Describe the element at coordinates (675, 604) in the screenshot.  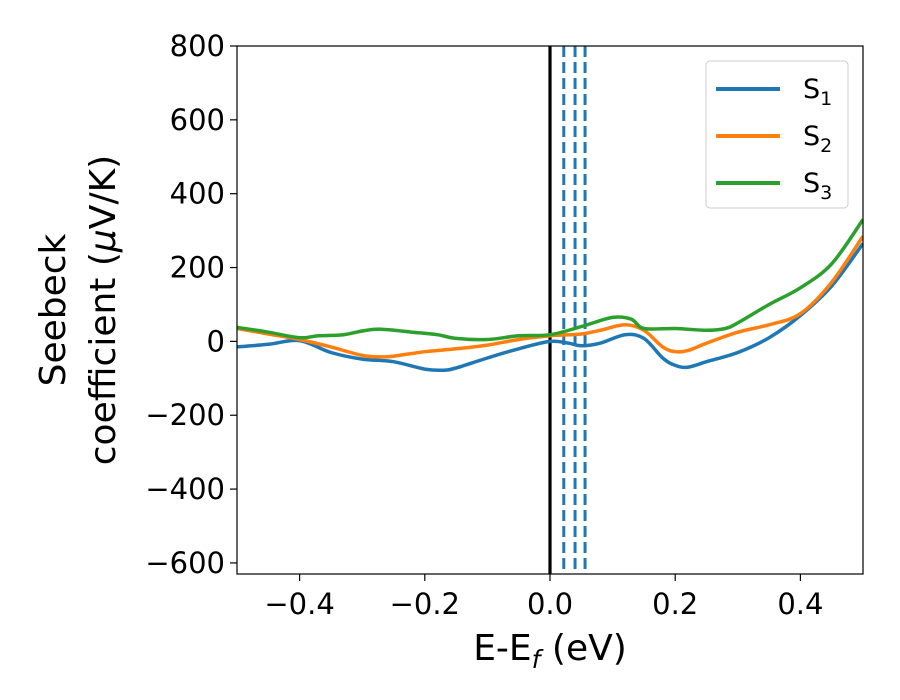
I see `x-tick-label: 0.2` at that location.